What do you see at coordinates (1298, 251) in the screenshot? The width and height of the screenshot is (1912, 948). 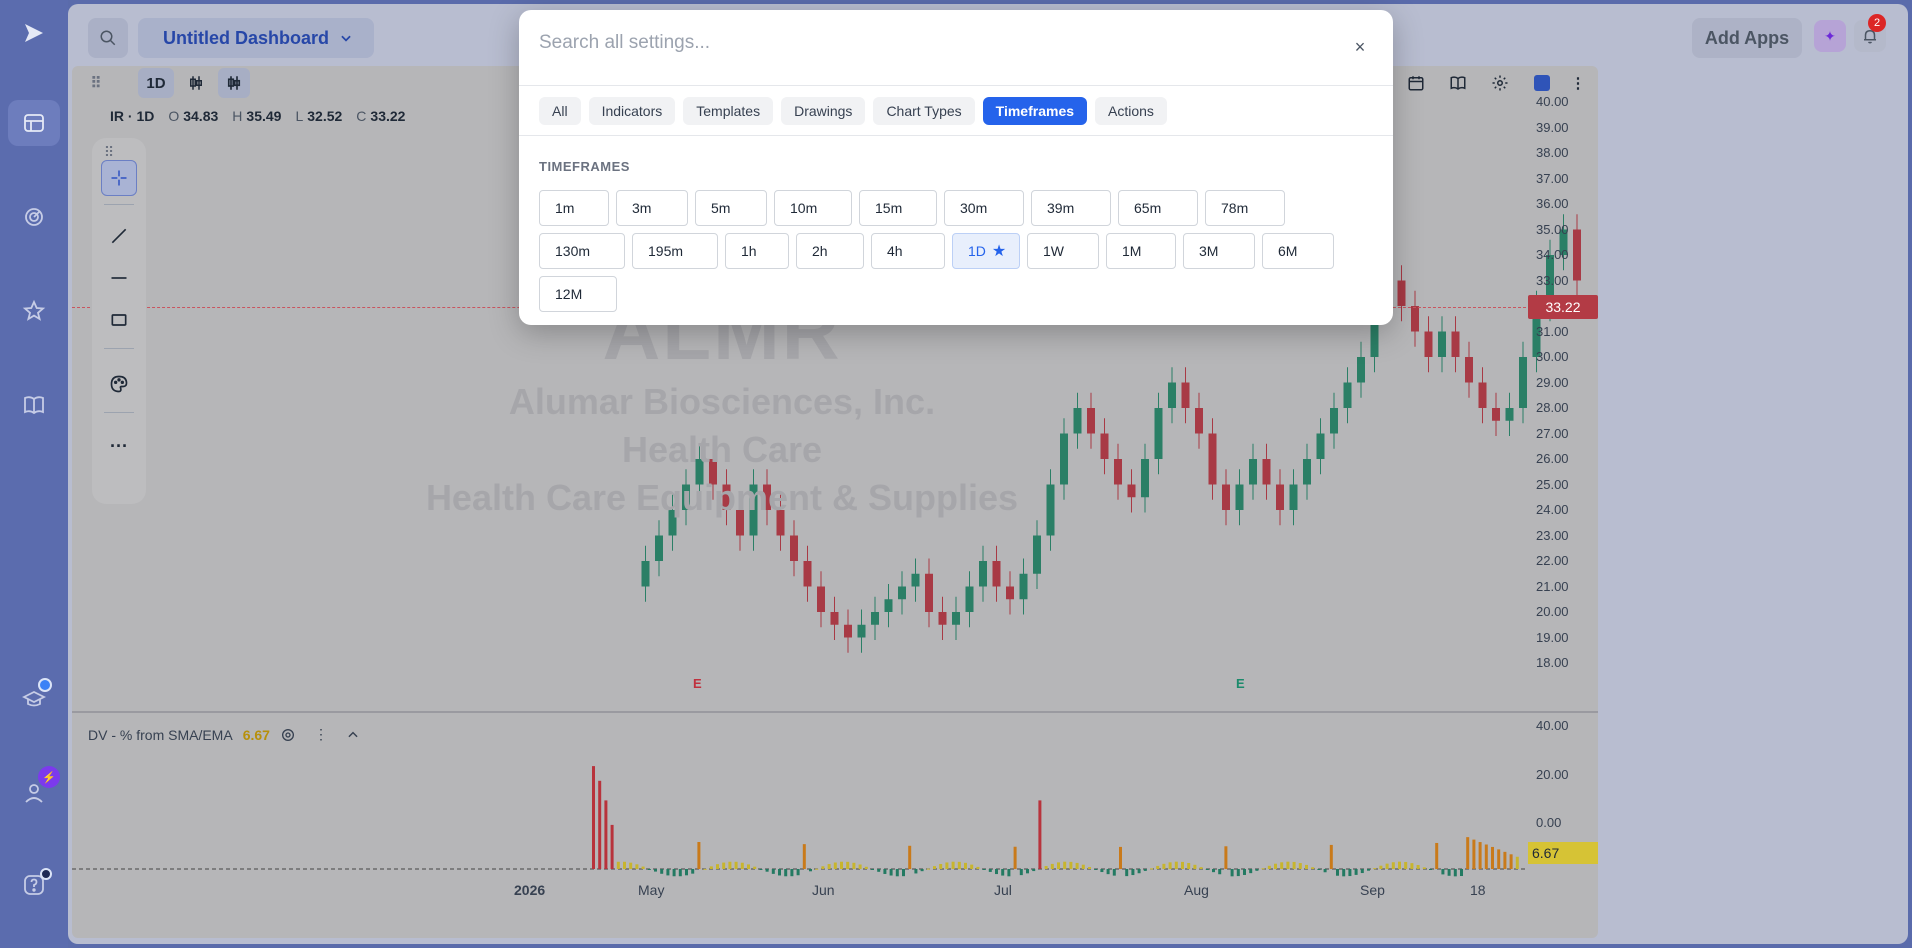 I see `timeframe-button-6M: 6M` at bounding box center [1298, 251].